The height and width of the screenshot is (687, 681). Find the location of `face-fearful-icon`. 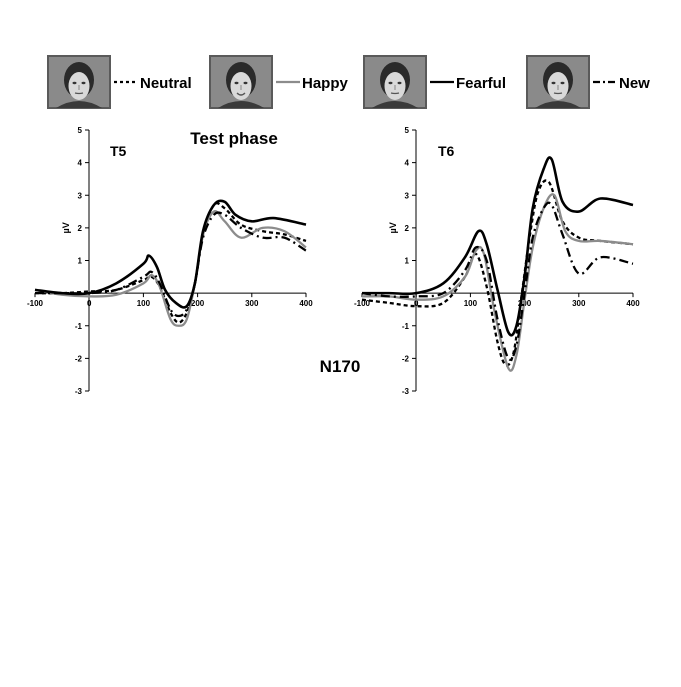

face-fearful-icon is located at coordinates (395, 82).